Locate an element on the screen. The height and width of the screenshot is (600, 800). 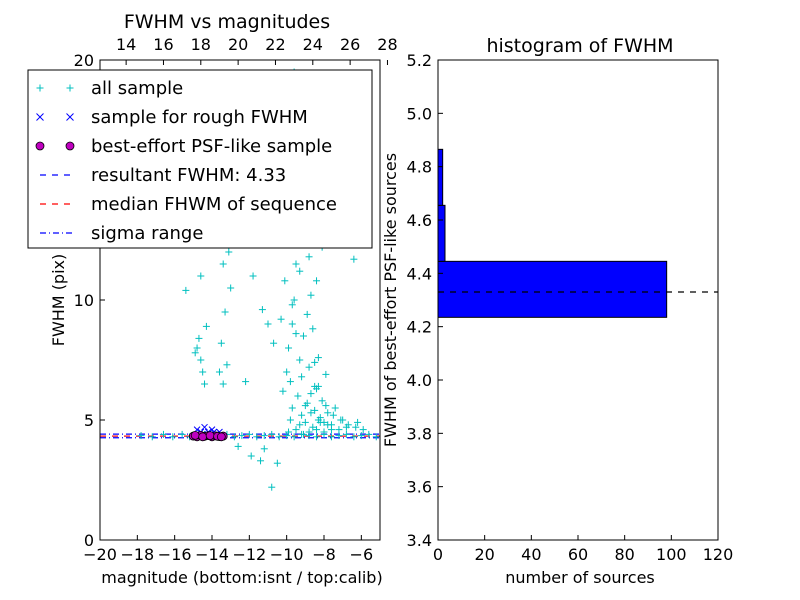
histogram-x-tick-label: 80 is located at coordinates (624, 554).